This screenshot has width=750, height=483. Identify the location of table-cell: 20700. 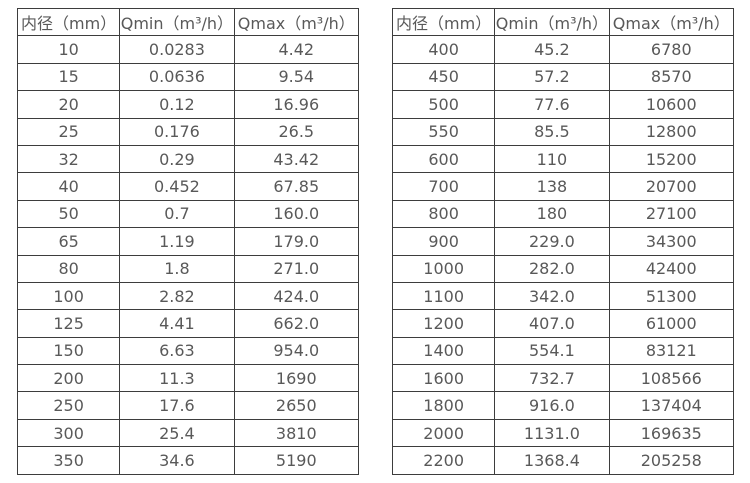
(671, 186).